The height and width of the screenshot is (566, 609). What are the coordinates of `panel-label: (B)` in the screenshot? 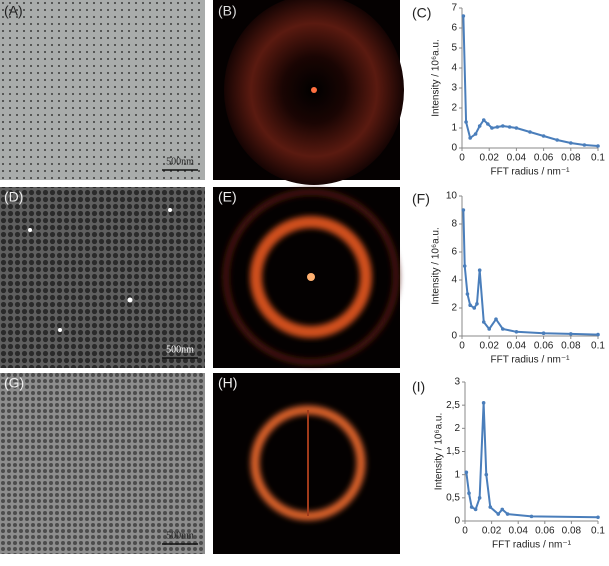 It's located at (227, 11).